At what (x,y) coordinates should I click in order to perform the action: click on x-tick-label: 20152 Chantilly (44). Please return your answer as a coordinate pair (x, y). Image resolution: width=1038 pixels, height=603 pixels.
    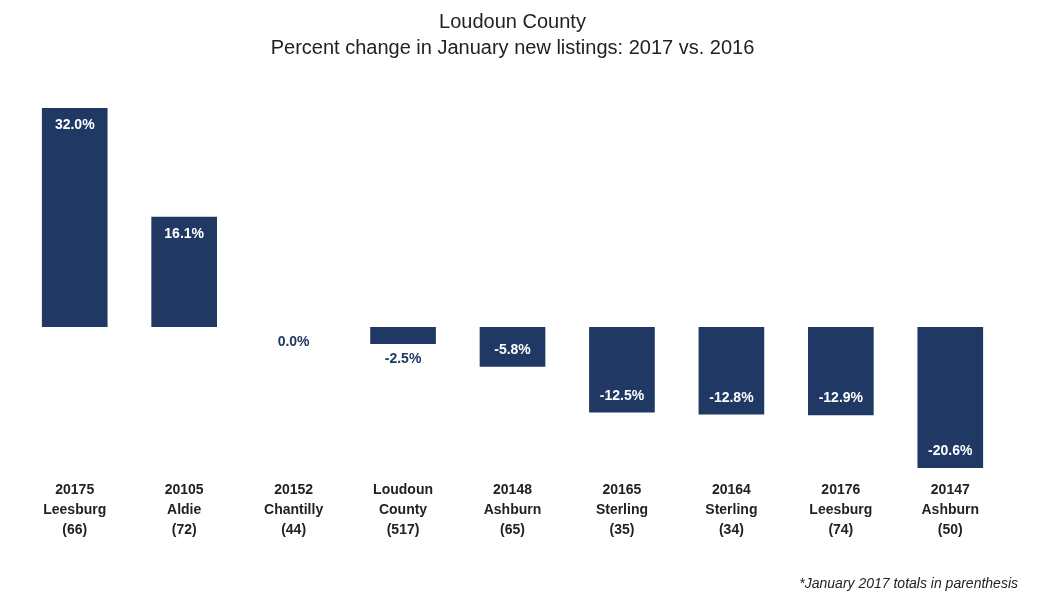
    Looking at the image, I should click on (294, 508).